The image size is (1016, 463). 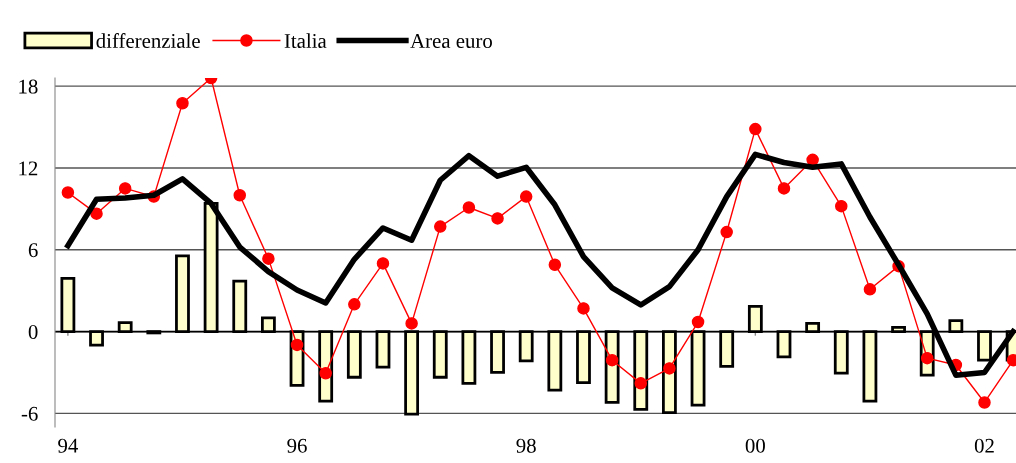 I want to click on legend-label: Area euro, so click(x=451, y=41).